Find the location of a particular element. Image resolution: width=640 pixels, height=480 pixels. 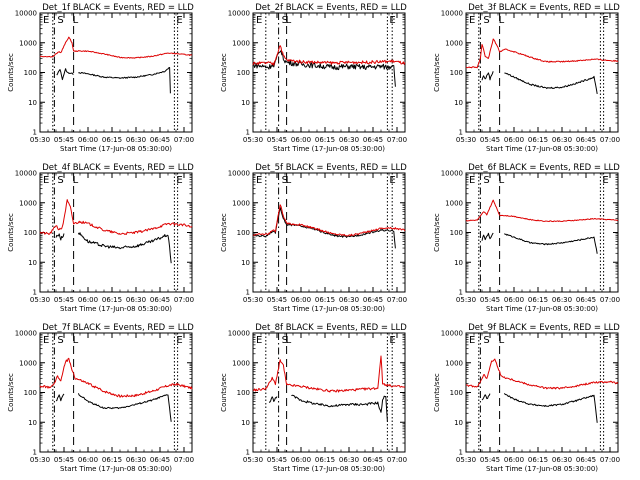

chart-title: Det_5f BLACK = Events, RED = LLD is located at coordinates (331, 168).